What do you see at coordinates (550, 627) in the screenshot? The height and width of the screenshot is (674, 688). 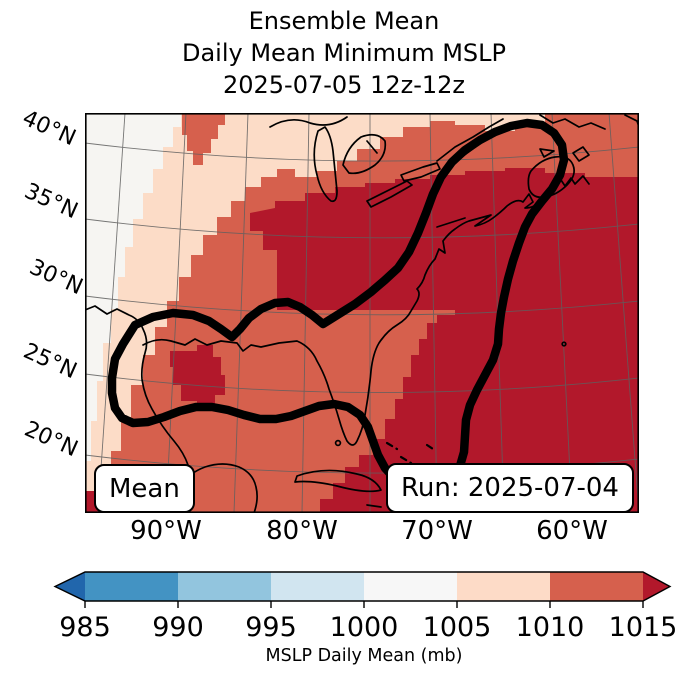 I see `colorbar-tick-label-1010: 1010` at bounding box center [550, 627].